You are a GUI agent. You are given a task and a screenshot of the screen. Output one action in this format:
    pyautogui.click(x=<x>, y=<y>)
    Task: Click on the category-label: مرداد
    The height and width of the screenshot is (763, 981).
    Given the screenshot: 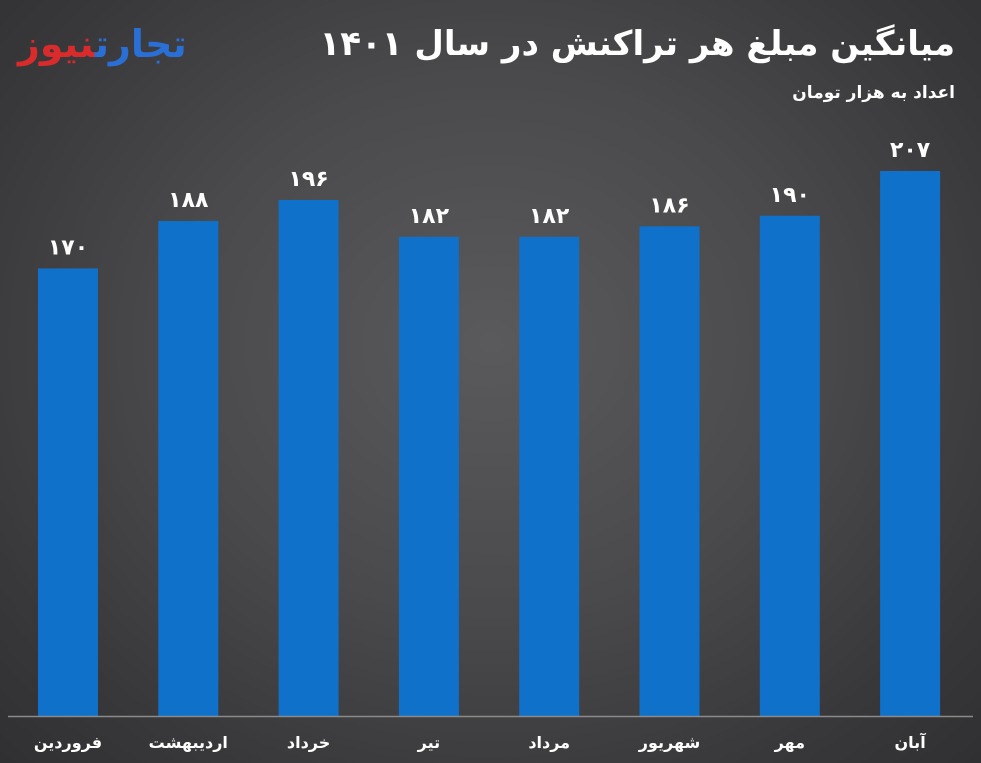 What is the action you would take?
    pyautogui.click(x=549, y=742)
    